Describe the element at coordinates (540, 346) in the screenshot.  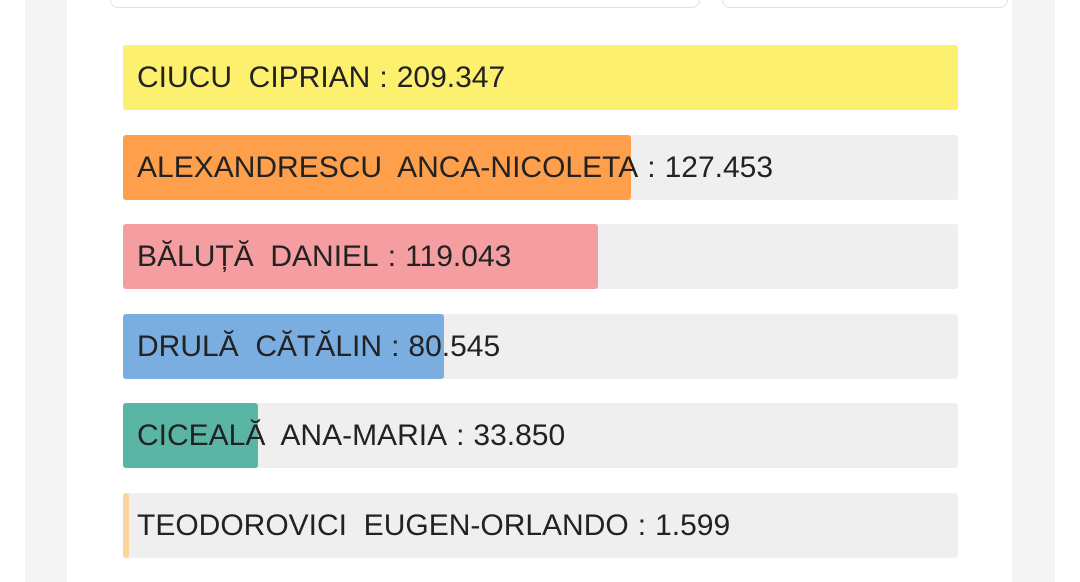
I see `bar-track: DRULĂ CĂTĂLIN:80.545` at that location.